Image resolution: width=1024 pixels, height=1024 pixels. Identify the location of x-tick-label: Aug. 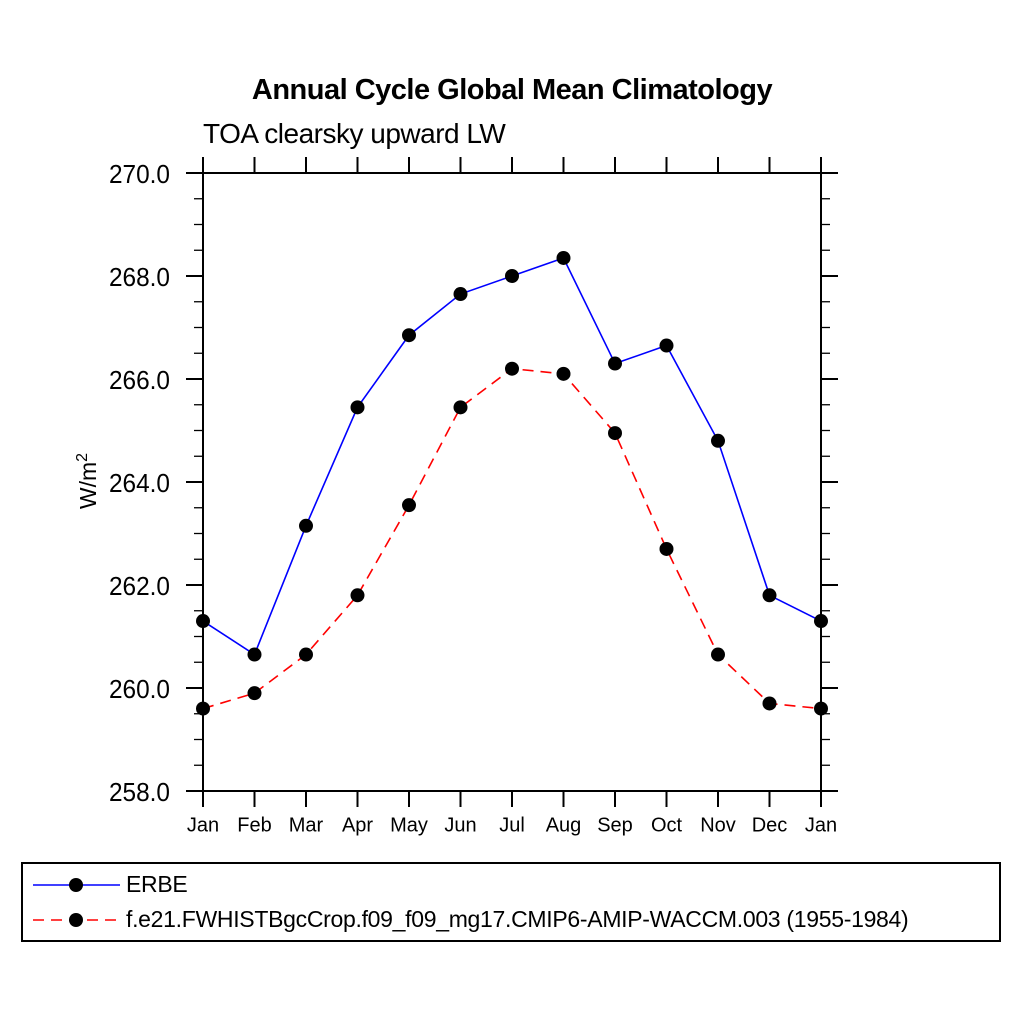
(564, 826).